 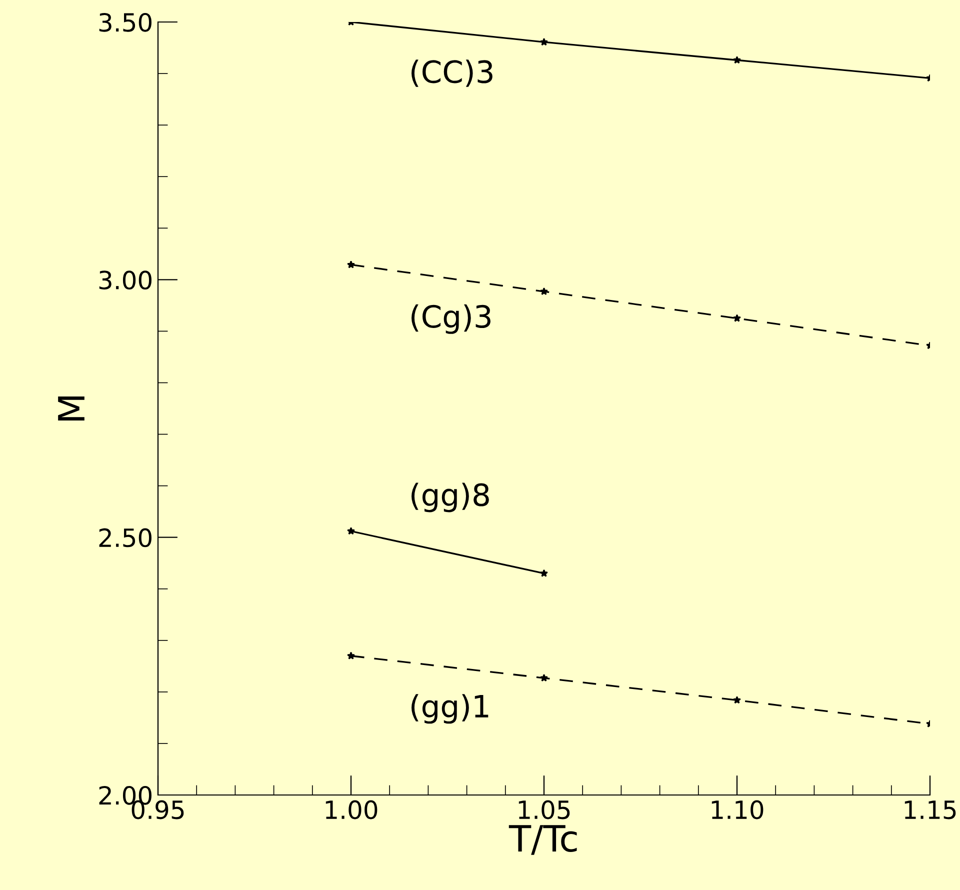 I want to click on y-tick-label: 3.50, so click(x=125, y=22).